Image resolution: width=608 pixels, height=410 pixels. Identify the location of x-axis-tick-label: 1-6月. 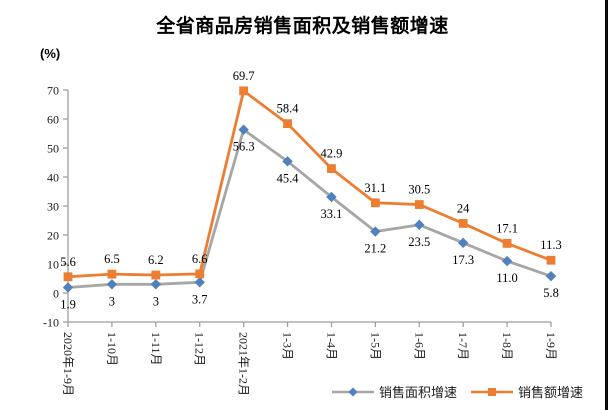
(419, 346).